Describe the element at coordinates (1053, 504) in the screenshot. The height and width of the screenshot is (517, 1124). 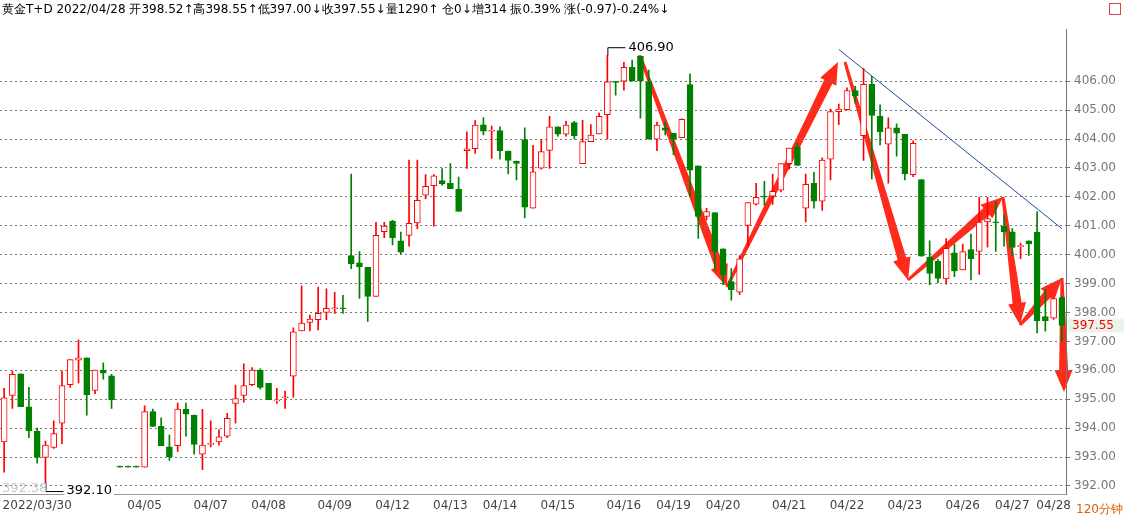
I see `x-tick-label: 04/28` at that location.